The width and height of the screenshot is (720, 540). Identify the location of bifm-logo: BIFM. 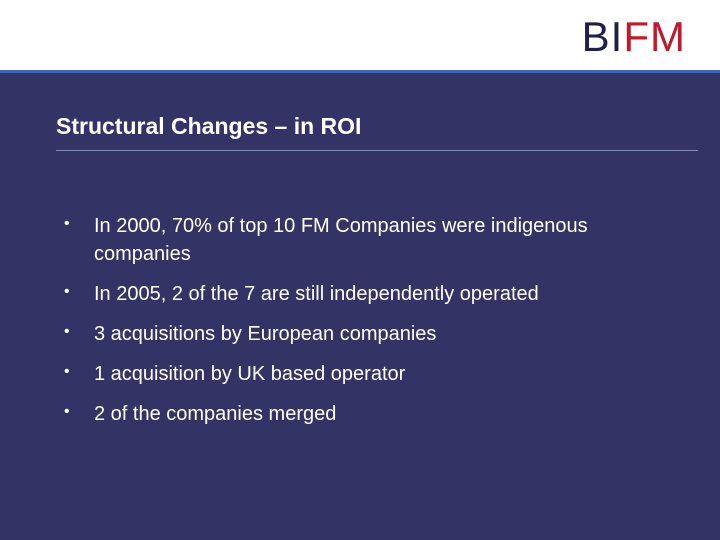
(634, 37).